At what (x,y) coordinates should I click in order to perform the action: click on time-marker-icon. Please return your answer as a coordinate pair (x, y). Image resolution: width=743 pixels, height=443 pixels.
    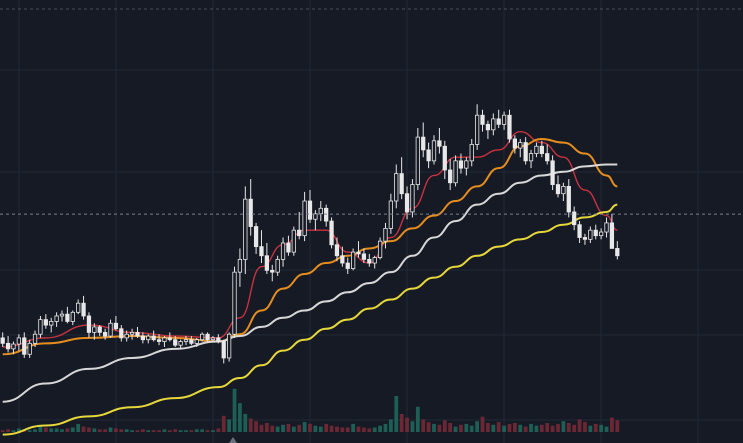
    Looking at the image, I should click on (233, 440).